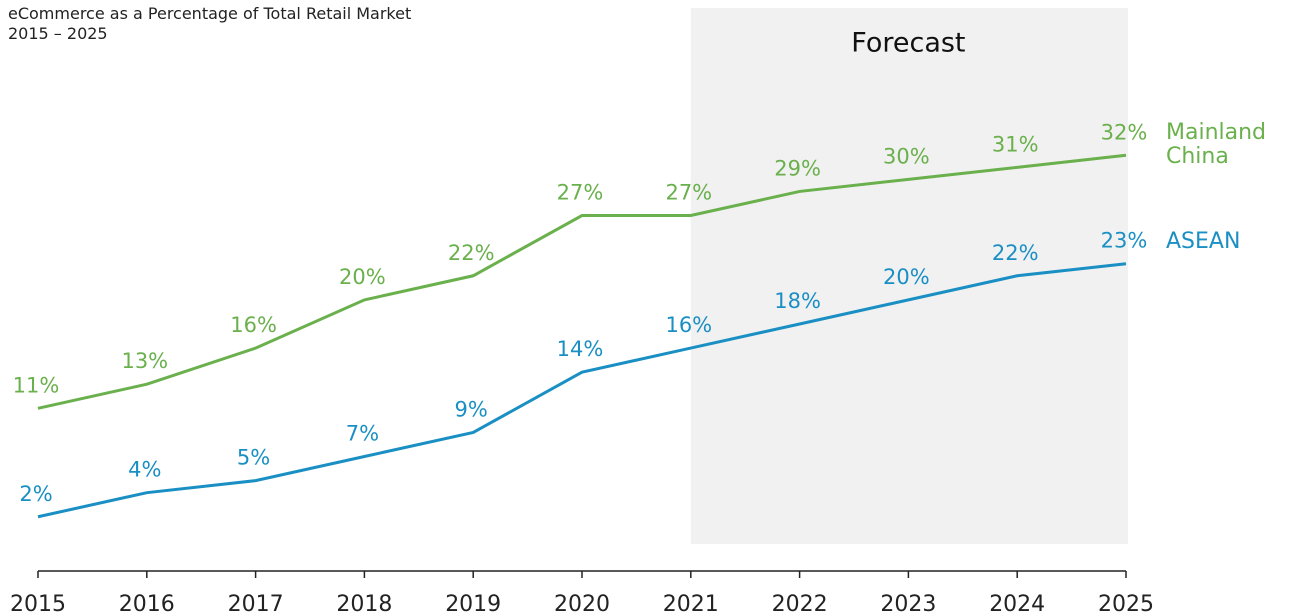 The image size is (1291, 616). I want to click on data-label: 30%, so click(906, 156).